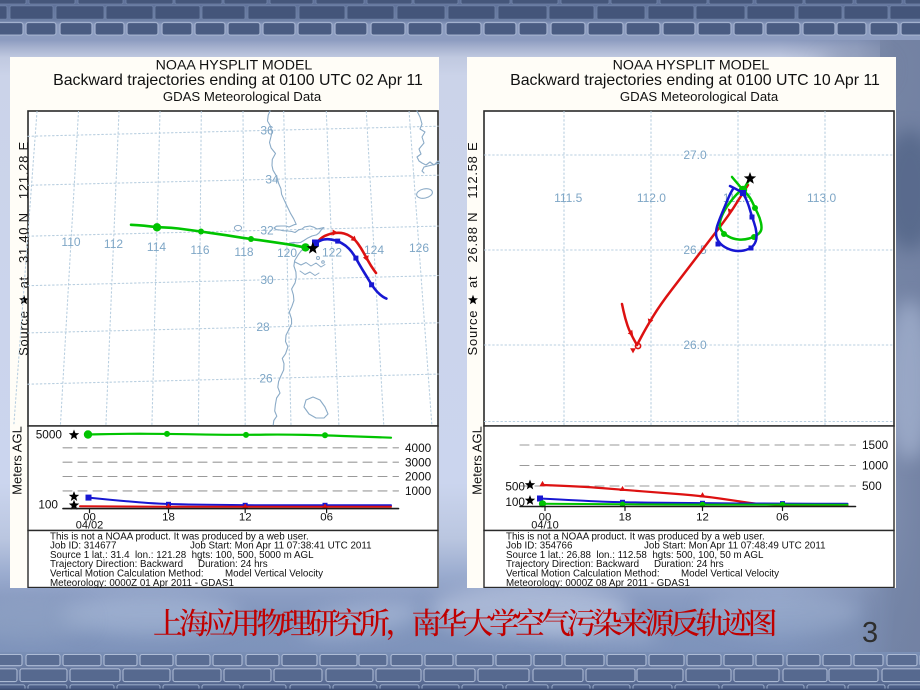 This screenshot has height=690, width=920. I want to click on svg-text:Job Start: Mon Apr 11 07:38:41: Job Start: Mon Apr 11 07:38:41 UTC 2011, so click(281, 546).